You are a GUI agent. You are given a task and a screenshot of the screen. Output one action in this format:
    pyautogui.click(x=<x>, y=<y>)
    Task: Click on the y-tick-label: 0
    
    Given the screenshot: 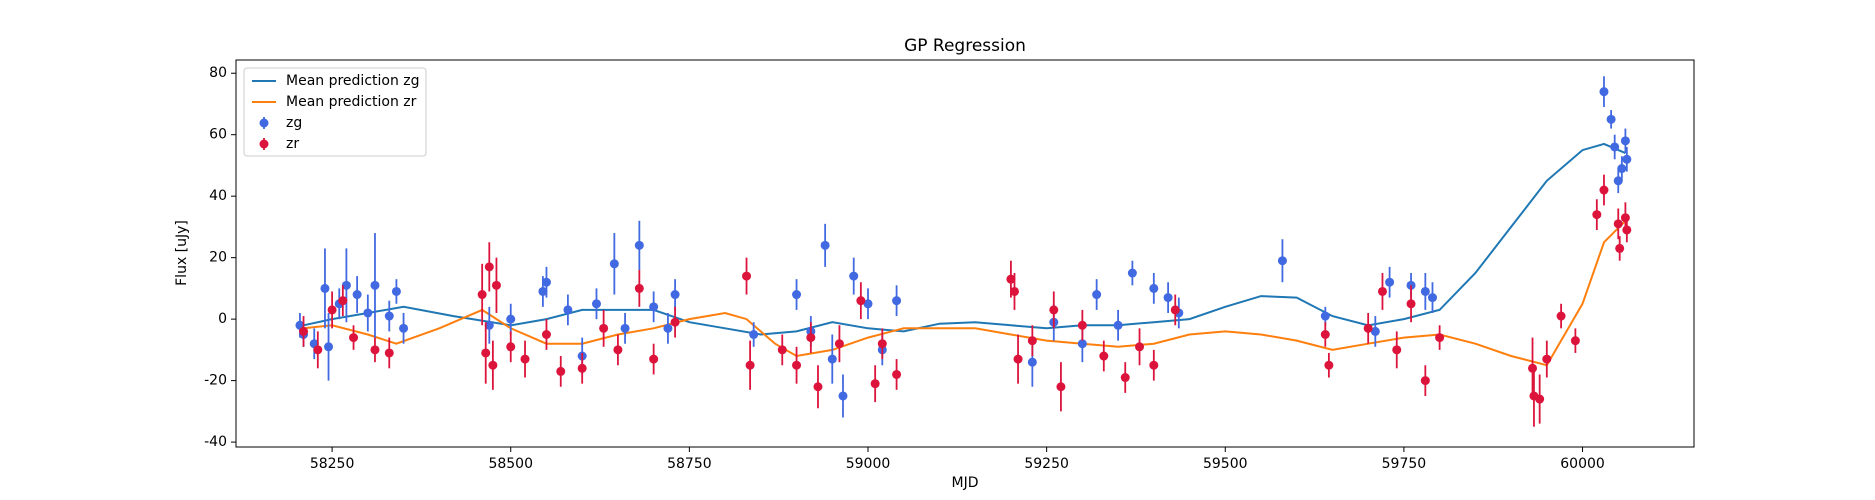 What is the action you would take?
    pyautogui.click(x=222, y=319)
    